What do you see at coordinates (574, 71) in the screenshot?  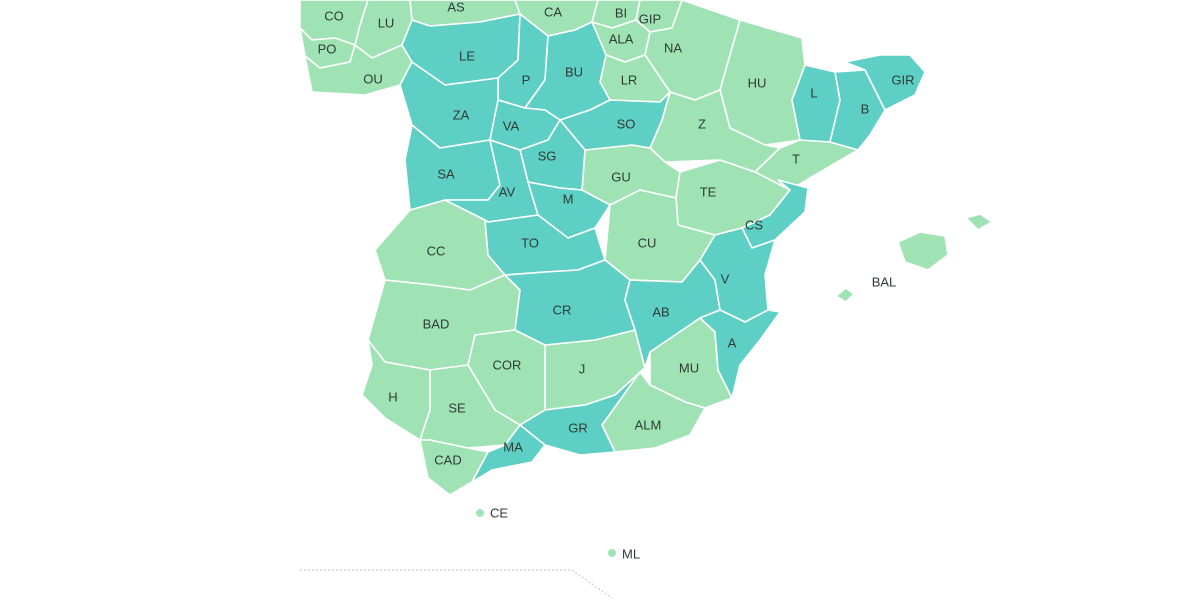 I see `label-bu: BU` at bounding box center [574, 71].